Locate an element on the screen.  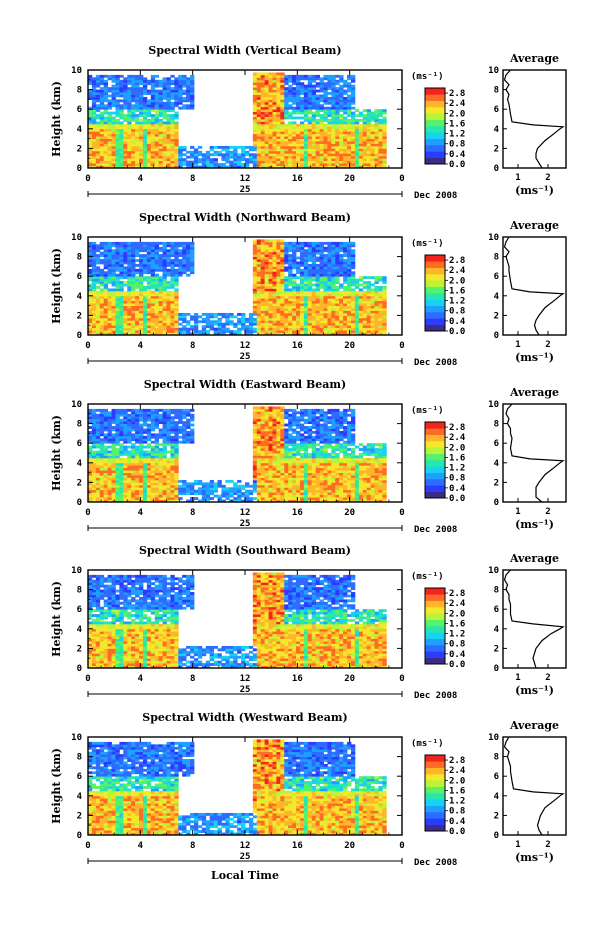
y-tick-label: 8 is located at coordinates (79, 91).